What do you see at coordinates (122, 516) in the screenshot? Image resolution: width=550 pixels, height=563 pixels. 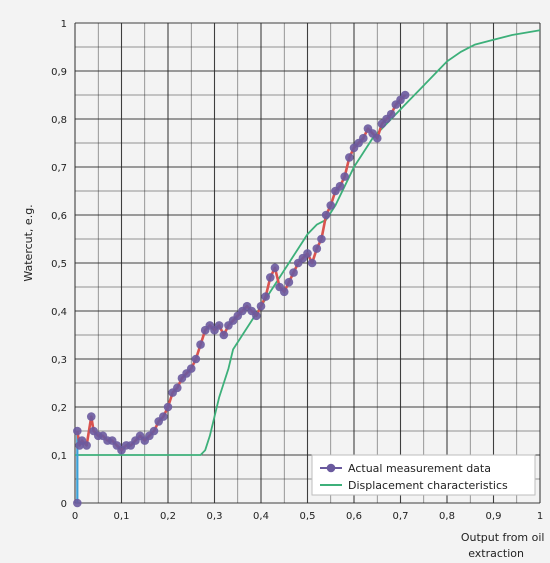 I see `x-tick-label: 0,1` at bounding box center [122, 516].